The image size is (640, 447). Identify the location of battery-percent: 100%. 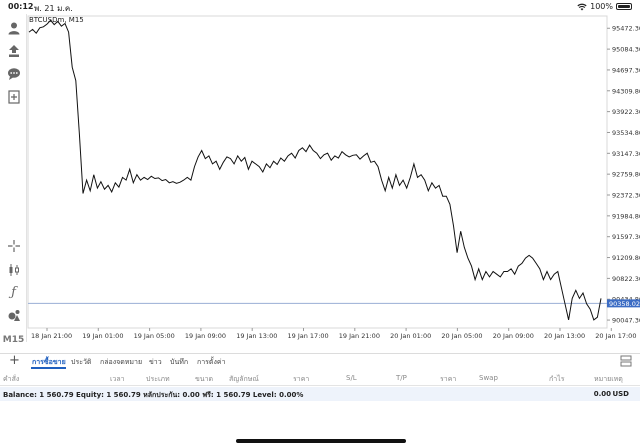
(601, 6).